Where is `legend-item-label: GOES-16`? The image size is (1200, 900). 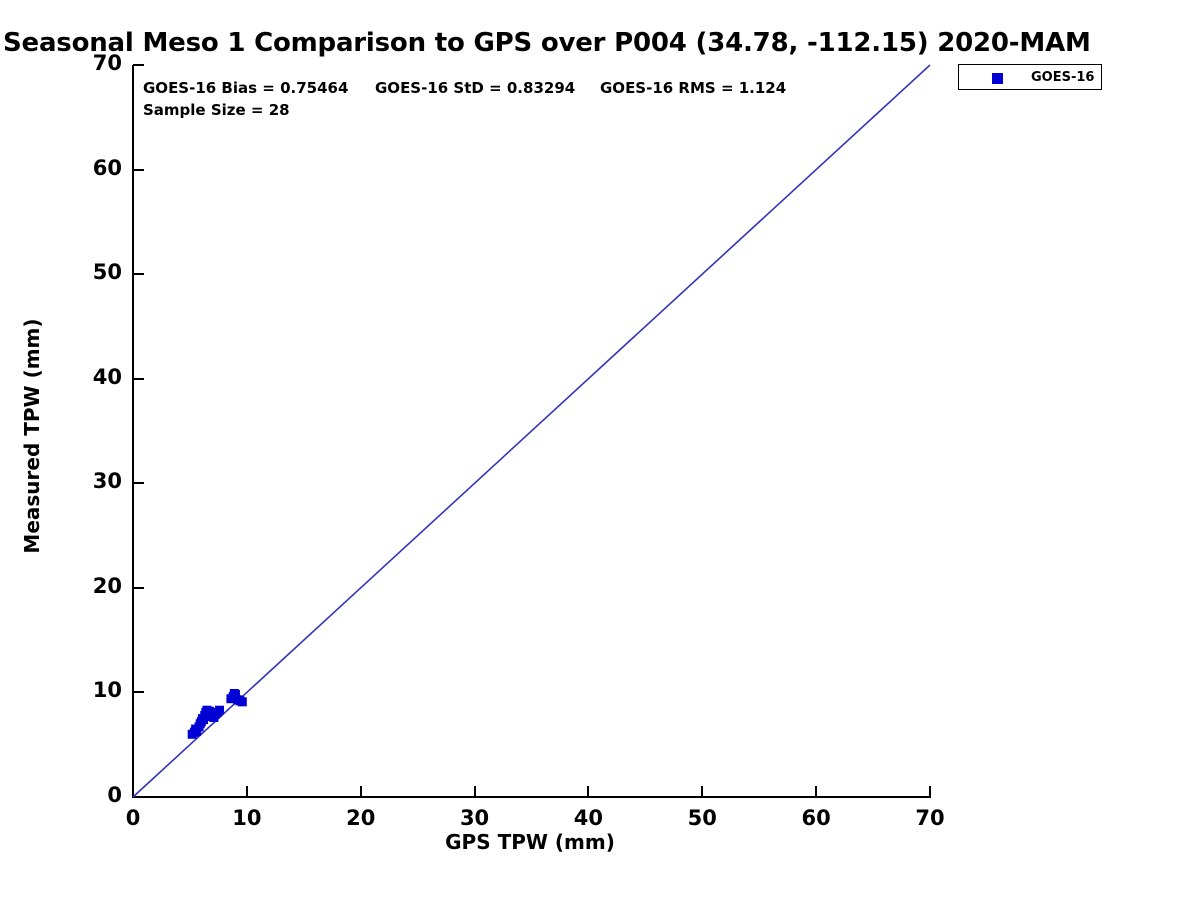
legend-item-label: GOES-16 is located at coordinates (1063, 77).